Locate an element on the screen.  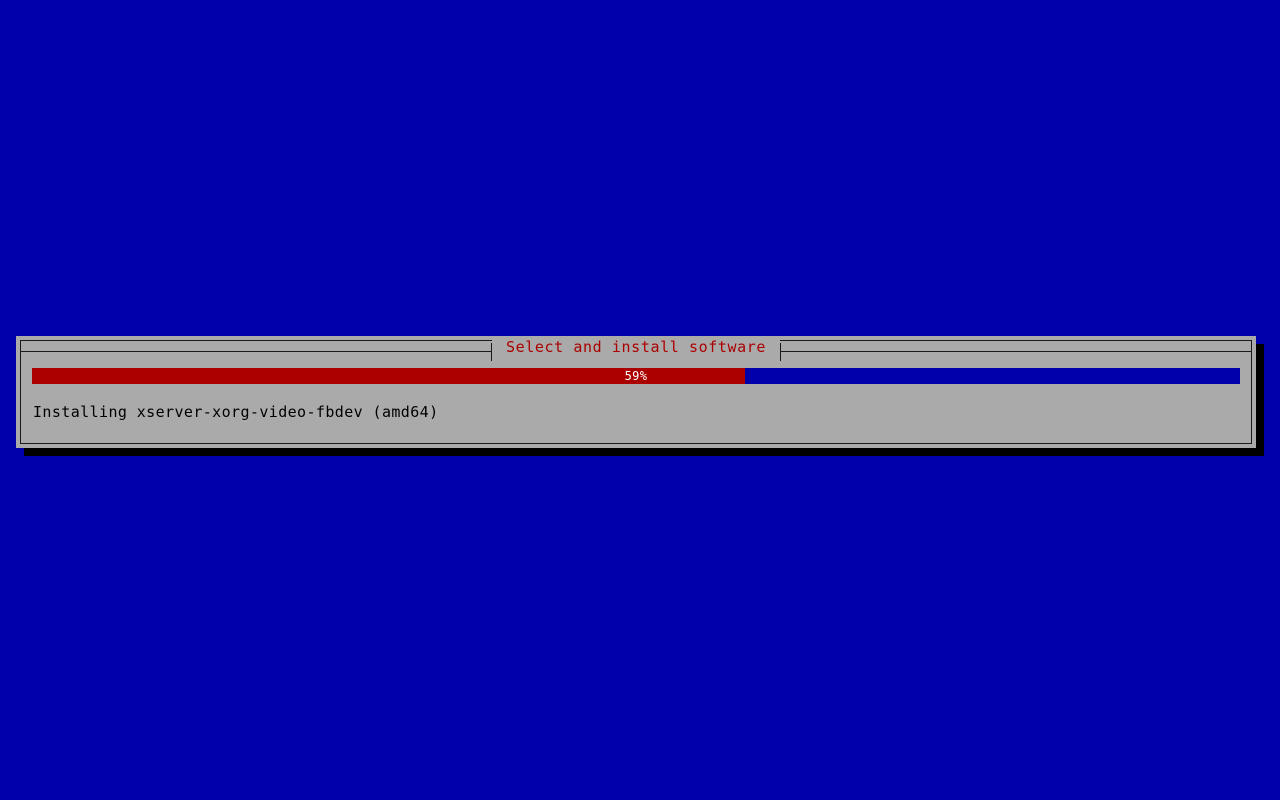
dialog-title-bar: Select and install software is located at coordinates (636, 348).